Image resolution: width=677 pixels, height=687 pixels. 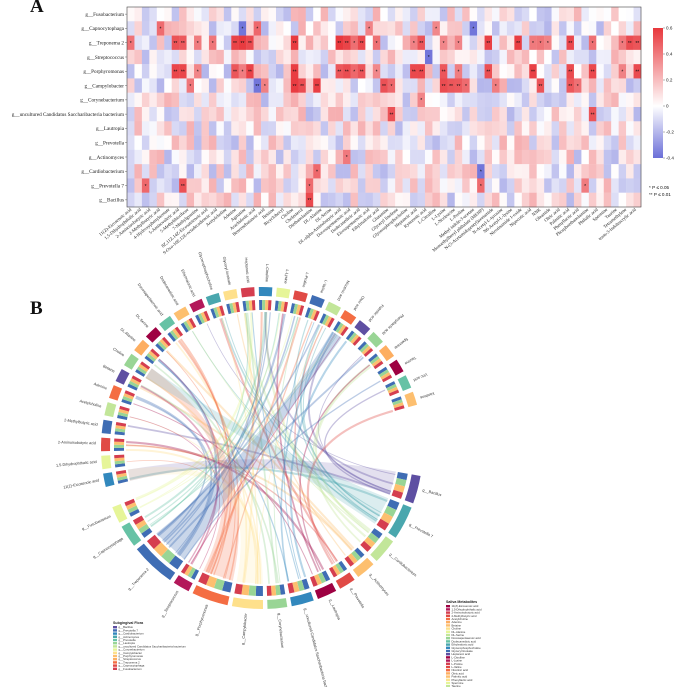 I want to click on significance-legend-entry: * P ≤ 0.05, so click(x=659, y=187).